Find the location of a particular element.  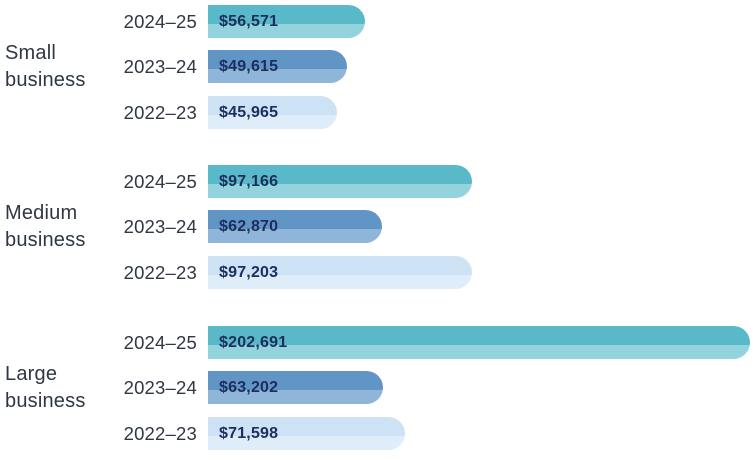

bar: $45,965 is located at coordinates (272, 112).